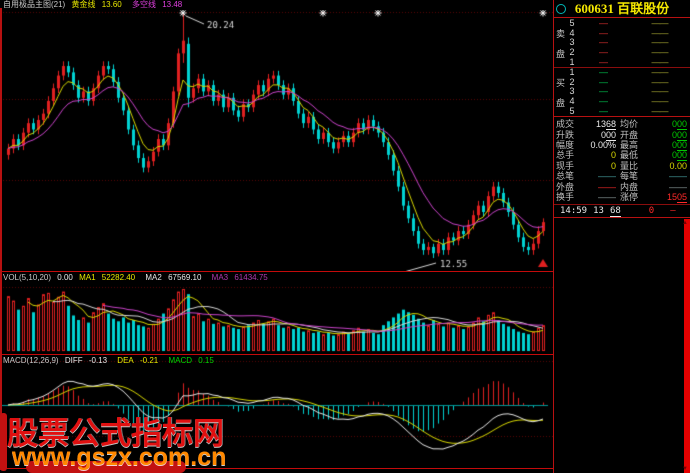  Describe the element at coordinates (607, 211) in the screenshot. I see `tick-price: 13 68` at that location.